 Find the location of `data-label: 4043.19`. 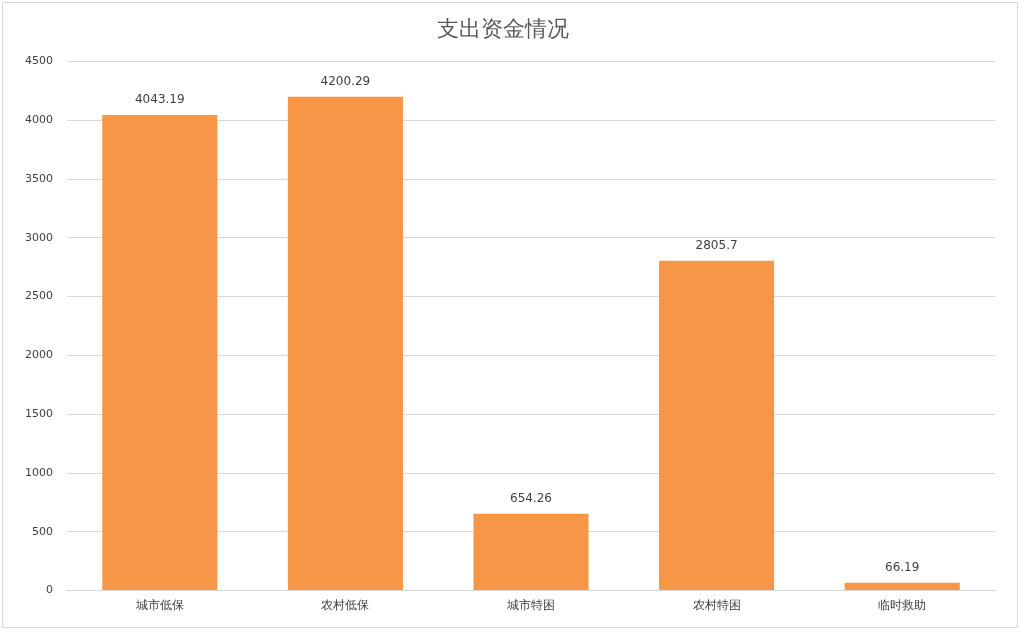

data-label: 4043.19 is located at coordinates (159, 99).